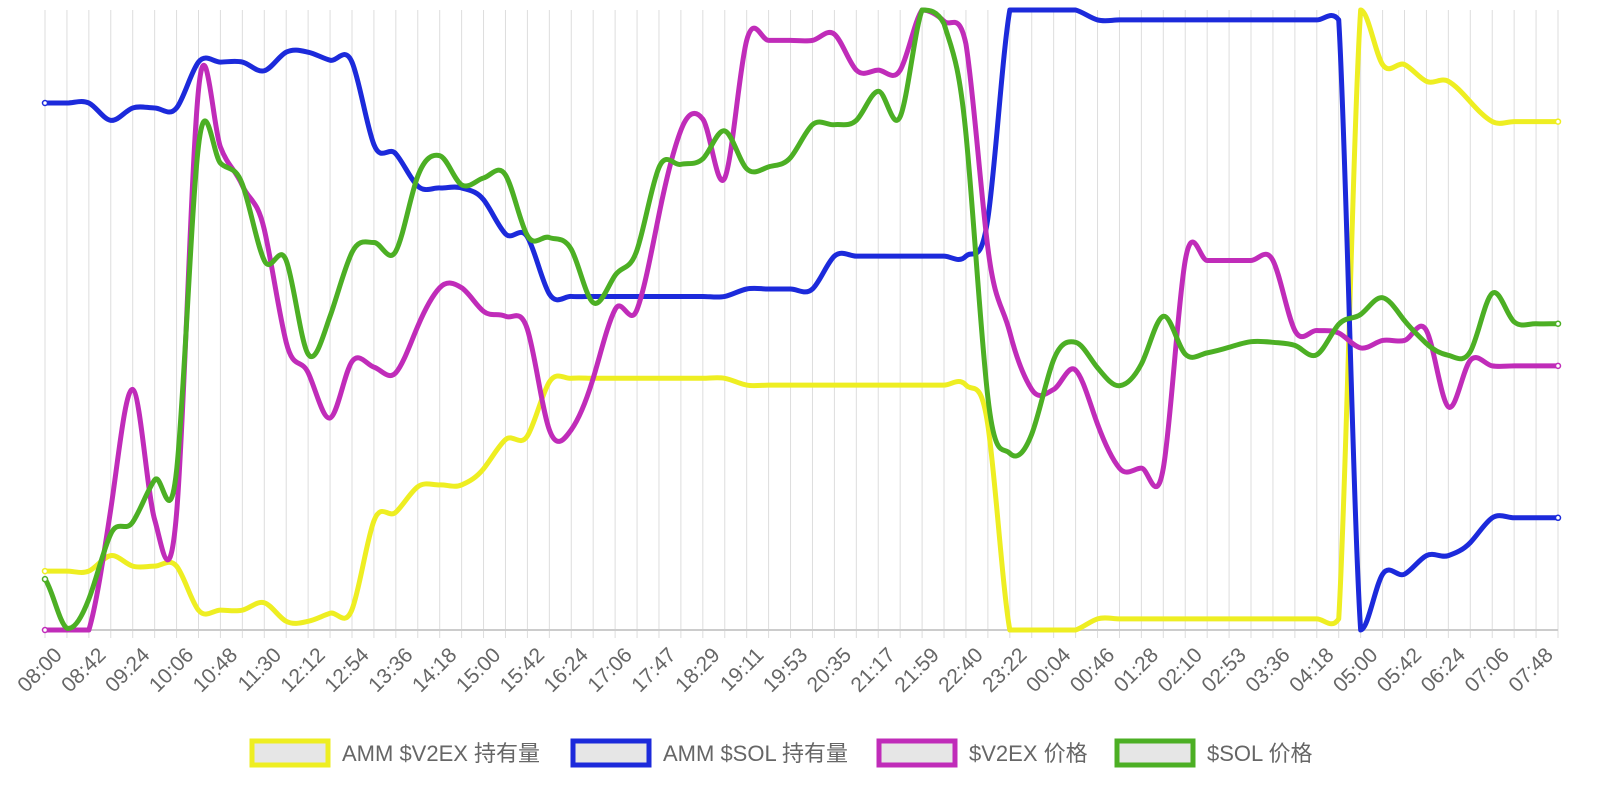 Image resolution: width=1600 pixels, height=800 pixels. Describe the element at coordinates (1399, 669) in the screenshot. I see `x-tick-label: 05:42` at that location.